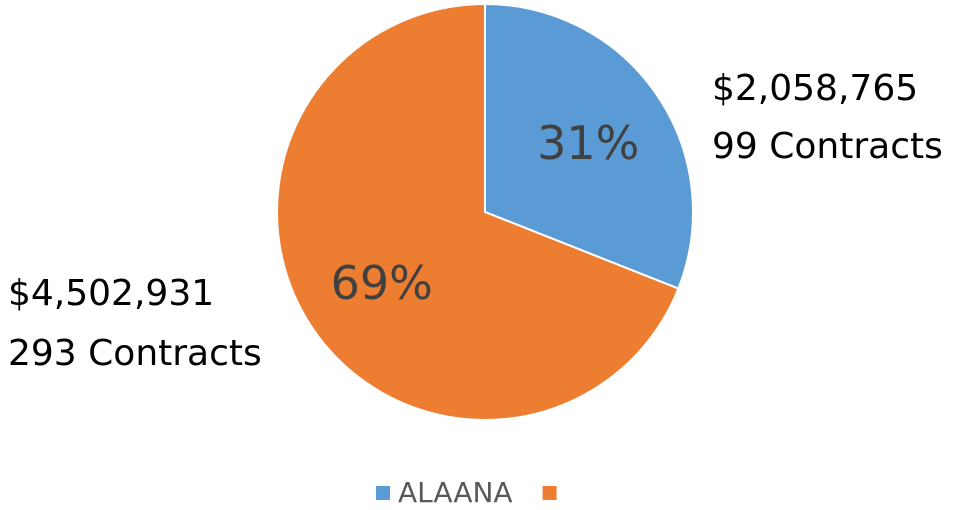 This screenshot has width=955, height=510. I want to click on value-label: 69%, so click(382, 283).